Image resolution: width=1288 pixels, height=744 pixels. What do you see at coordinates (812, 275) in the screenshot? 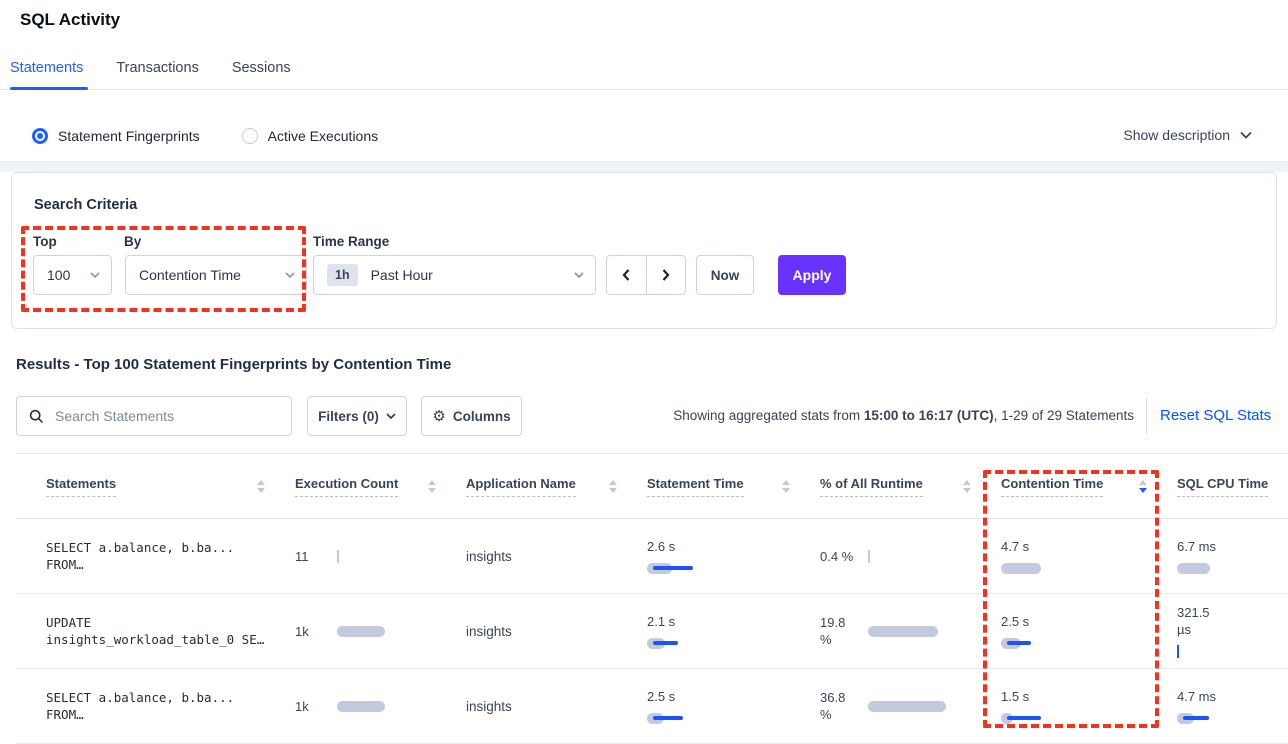
I see `apply-button: Apply` at bounding box center [812, 275].